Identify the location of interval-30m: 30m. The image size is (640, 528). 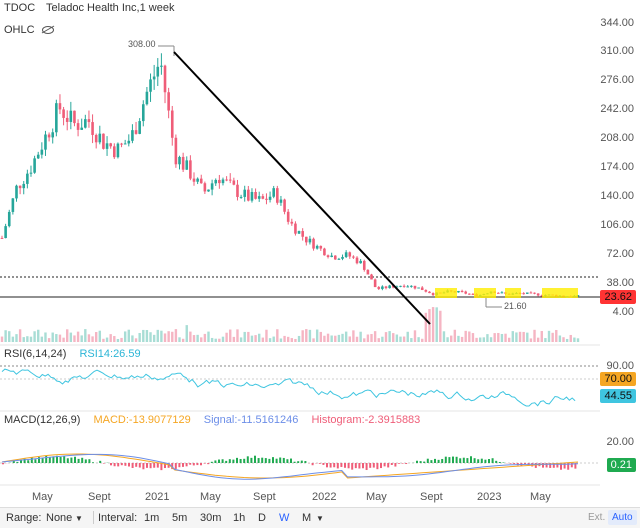
(210, 518).